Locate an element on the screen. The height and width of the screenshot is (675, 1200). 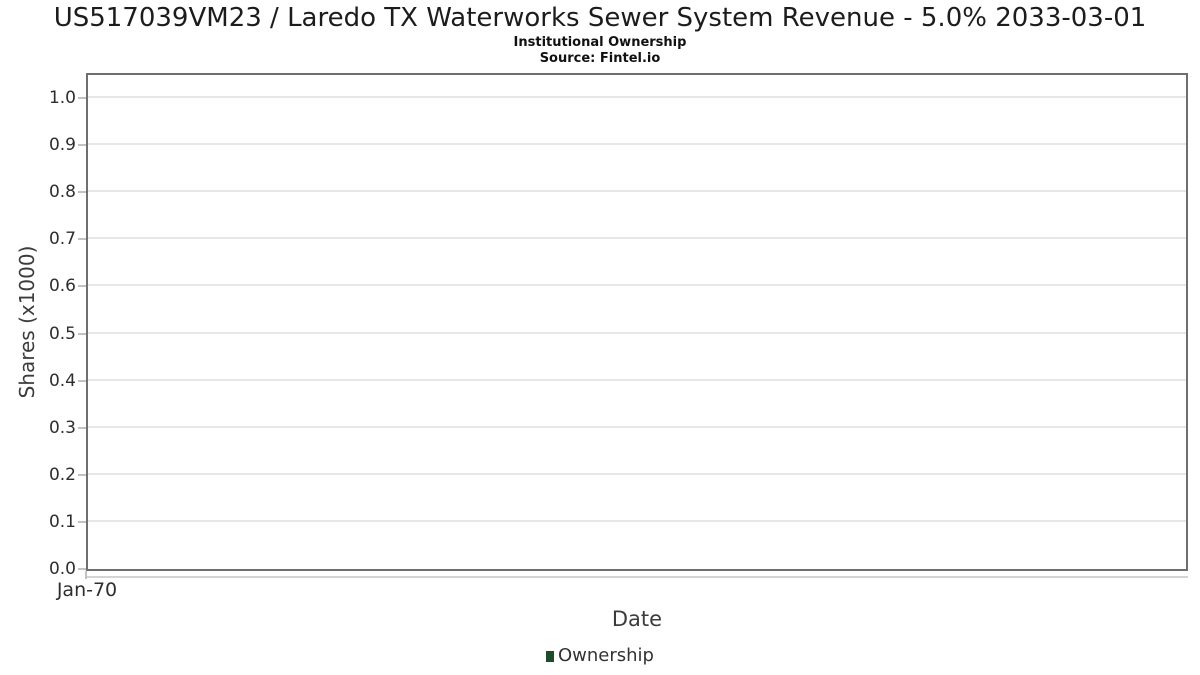
y-tick-label: 0.4 is located at coordinates (62, 380).